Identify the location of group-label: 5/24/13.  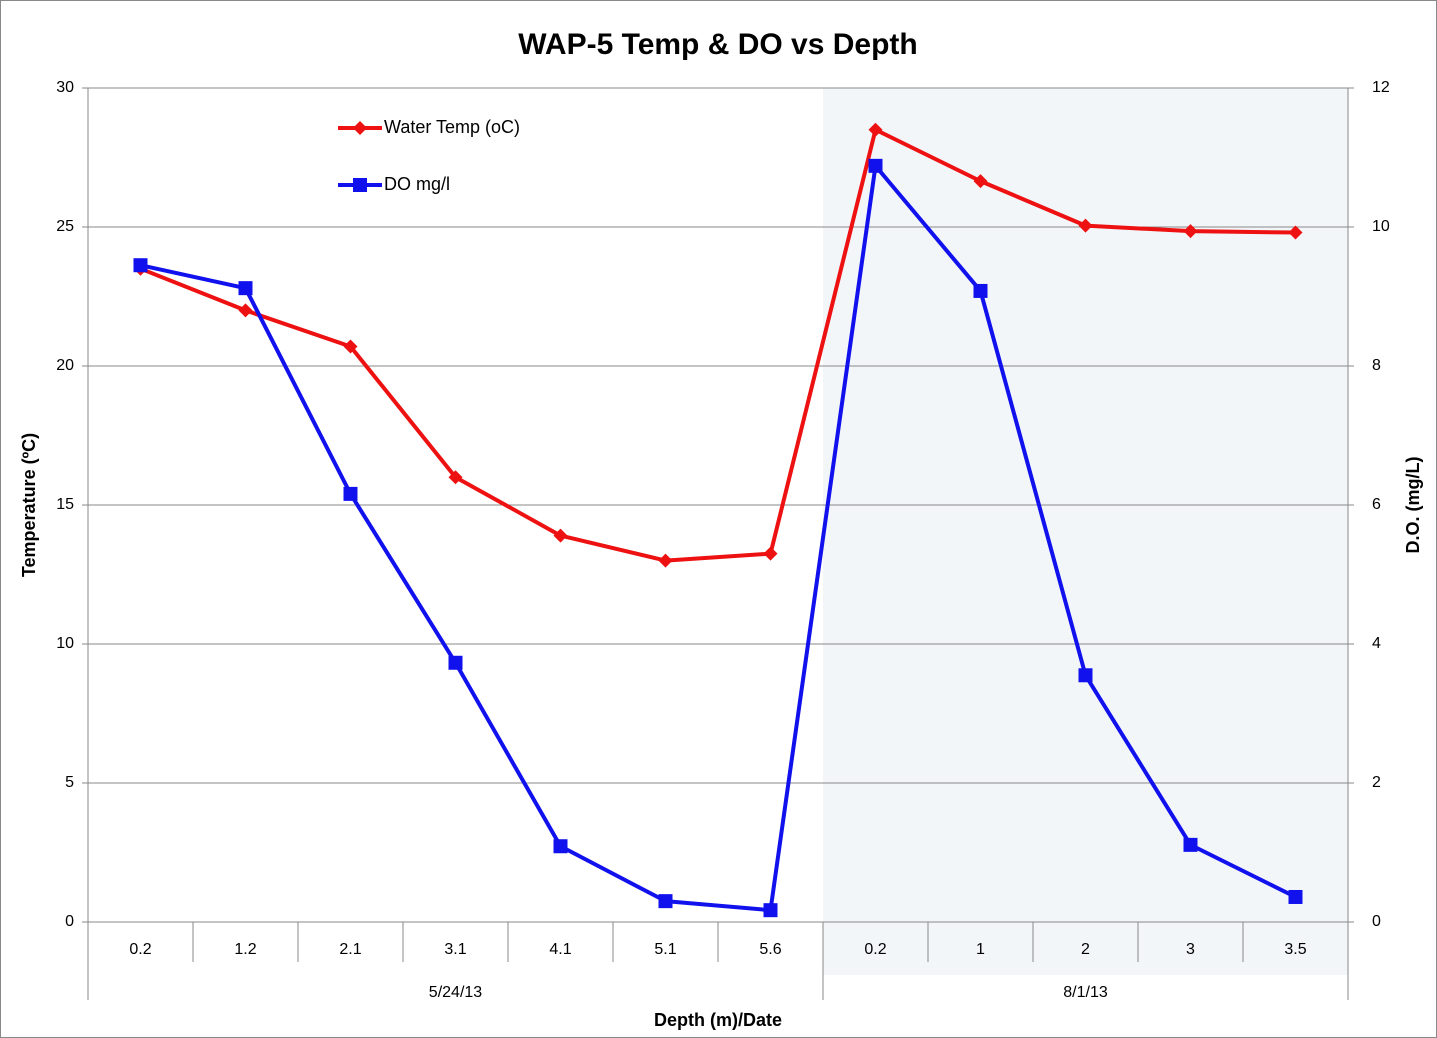
(455, 992).